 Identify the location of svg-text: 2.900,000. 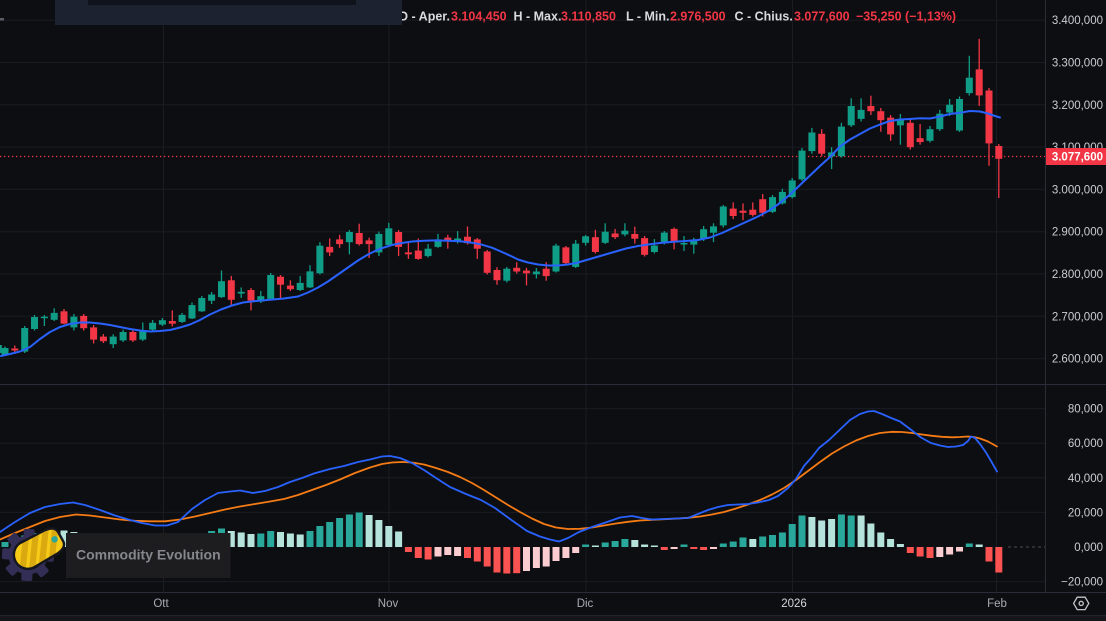
(1077, 233).